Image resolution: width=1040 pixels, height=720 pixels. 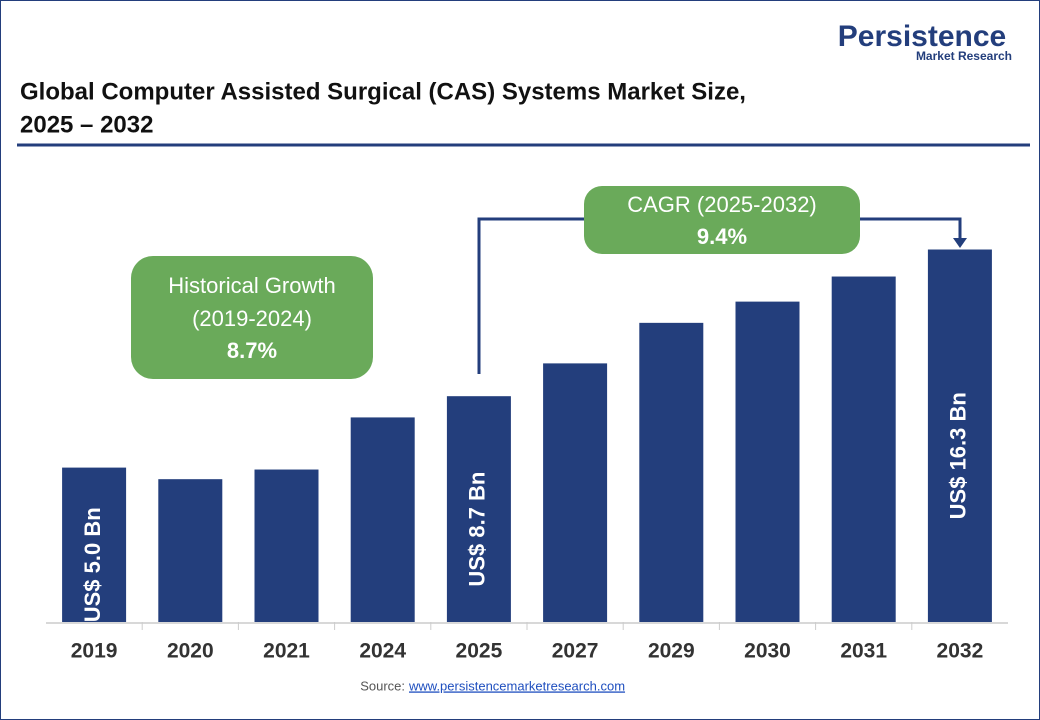 What do you see at coordinates (286, 651) in the screenshot?
I see `x-tick-label: 2021` at bounding box center [286, 651].